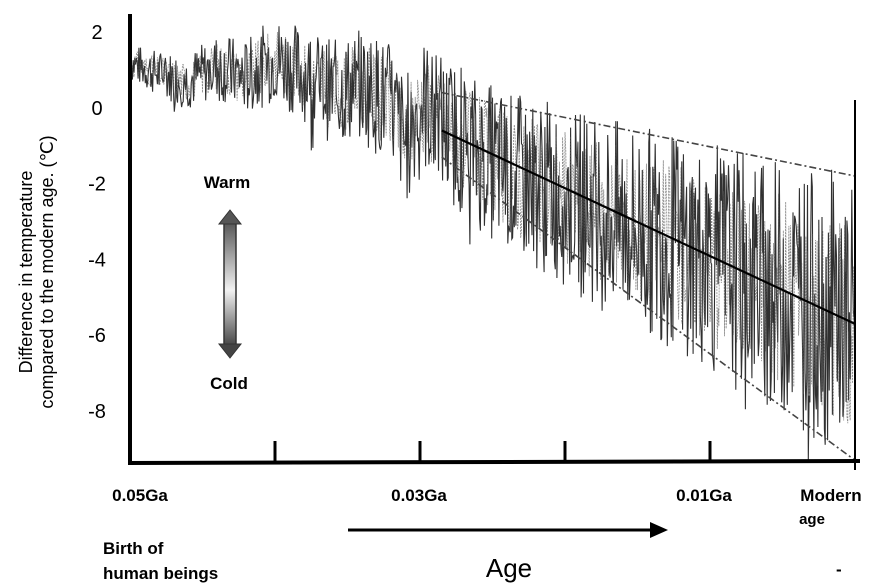  I want to click on birth-label-line-2: human beings, so click(160, 573).